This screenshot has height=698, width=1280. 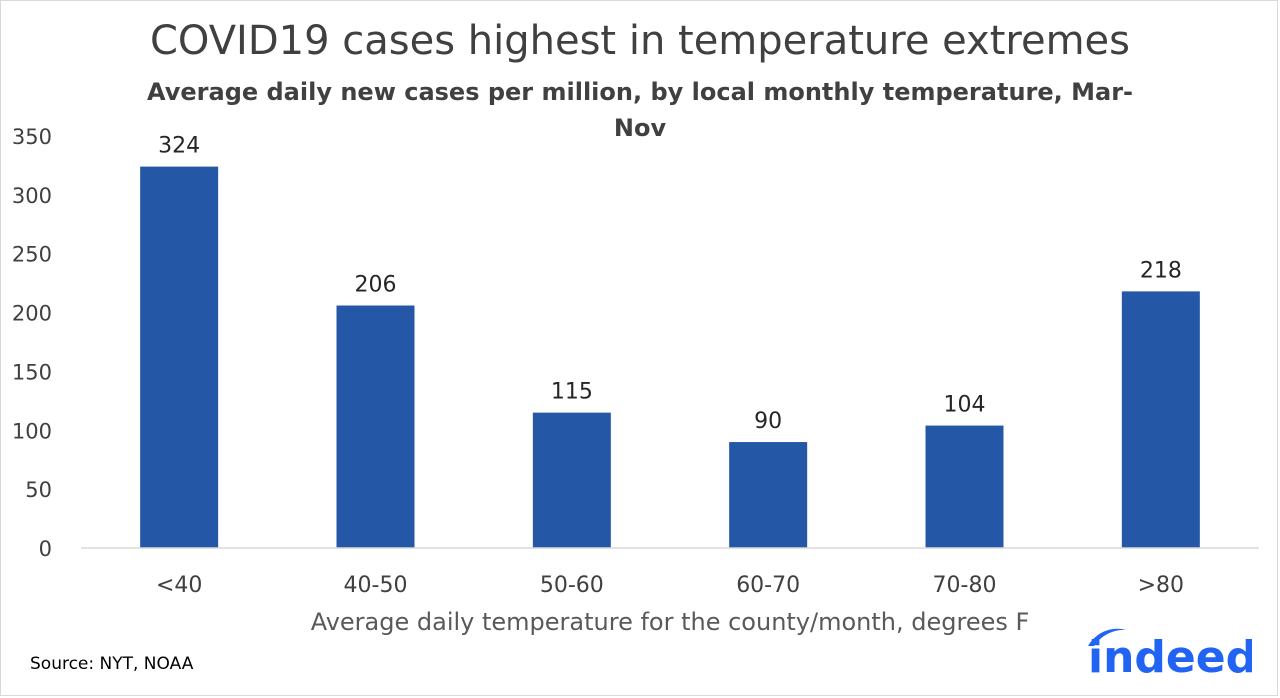 What do you see at coordinates (38, 490) in the screenshot?
I see `y-tick-label: 50` at bounding box center [38, 490].